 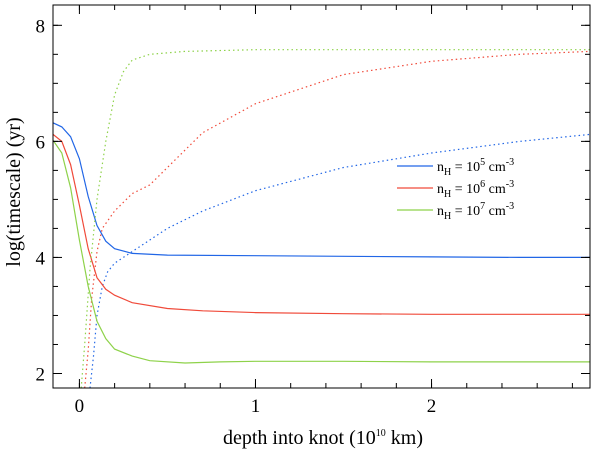 What do you see at coordinates (41, 142) in the screenshot?
I see `y-tick-label: 6` at bounding box center [41, 142].